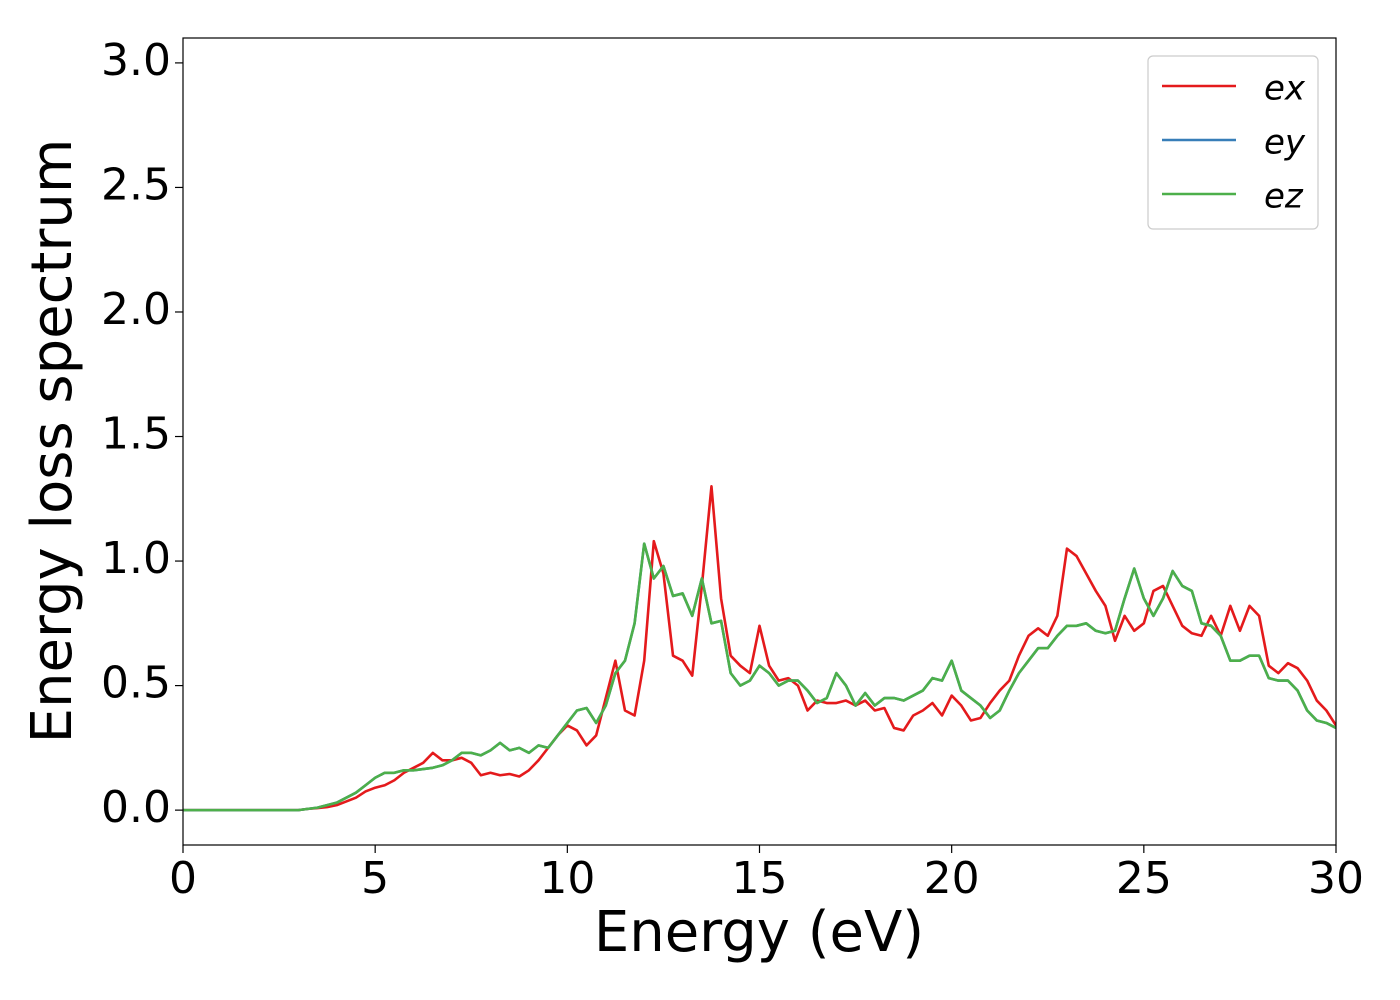 This screenshot has height=1000, width=1400. What do you see at coordinates (1285, 89) in the screenshot?
I see `legend-label: ex` at bounding box center [1285, 89].